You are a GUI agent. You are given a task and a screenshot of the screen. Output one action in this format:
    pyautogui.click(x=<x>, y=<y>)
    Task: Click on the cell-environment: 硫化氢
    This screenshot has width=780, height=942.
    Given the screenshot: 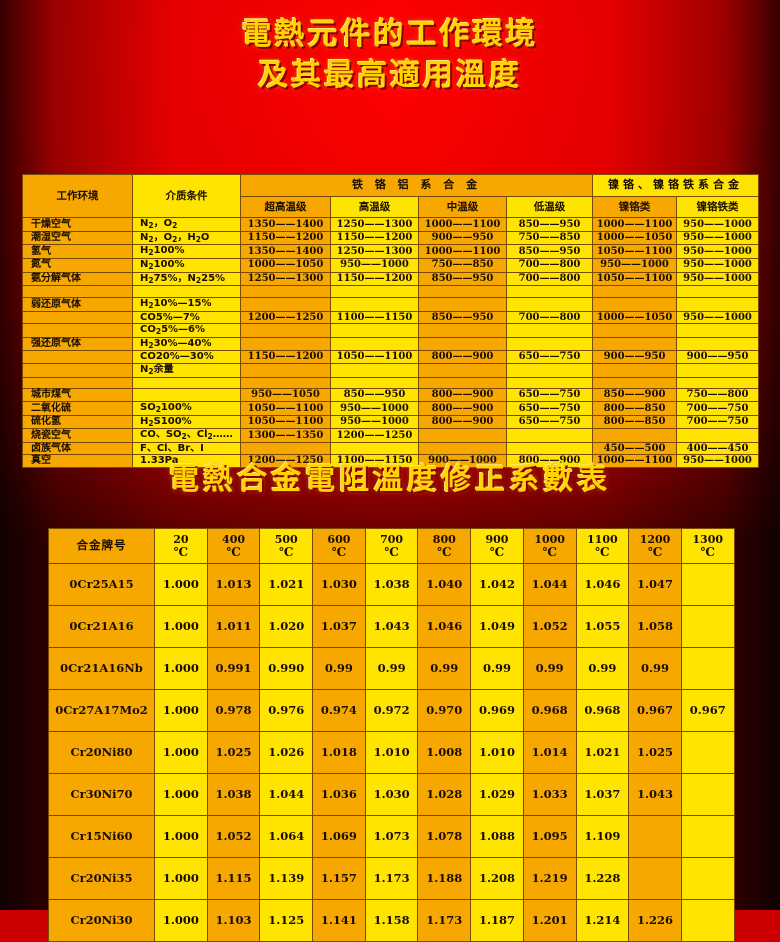 What is the action you would take?
    pyautogui.click(x=77, y=422)
    